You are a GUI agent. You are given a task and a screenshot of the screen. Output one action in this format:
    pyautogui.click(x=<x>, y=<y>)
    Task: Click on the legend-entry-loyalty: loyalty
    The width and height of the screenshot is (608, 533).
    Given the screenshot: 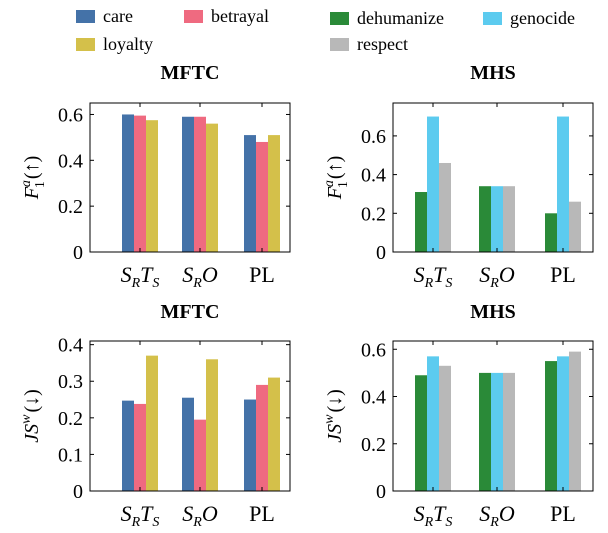 What is the action you would take?
    pyautogui.click(x=114, y=44)
    